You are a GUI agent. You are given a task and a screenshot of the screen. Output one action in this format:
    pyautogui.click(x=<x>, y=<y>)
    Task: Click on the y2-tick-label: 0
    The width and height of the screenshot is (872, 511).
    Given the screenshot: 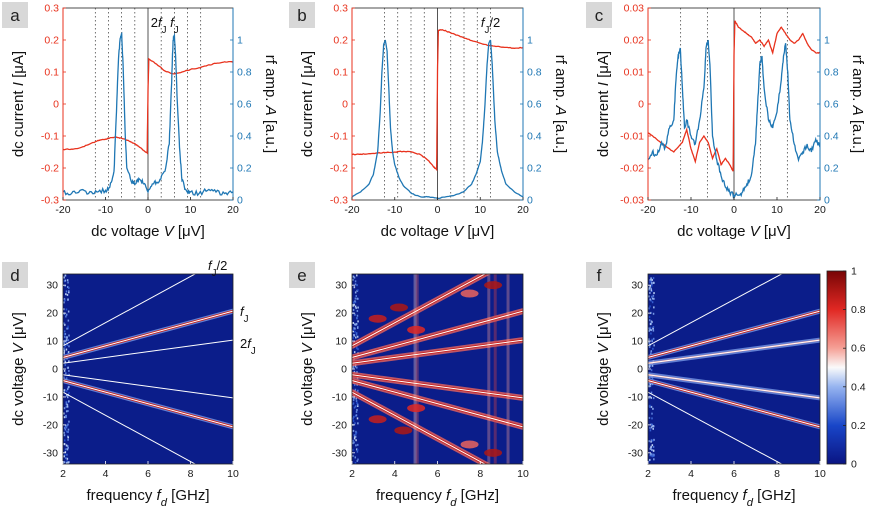 What is the action you would take?
    pyautogui.click(x=827, y=201)
    